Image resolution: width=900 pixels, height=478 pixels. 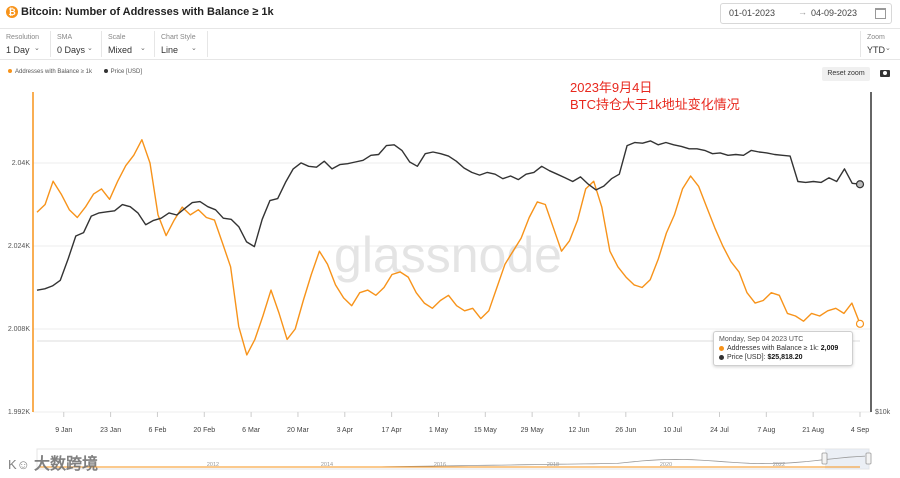 I want to click on y-tick-label: 2.04K, so click(x=21, y=163).